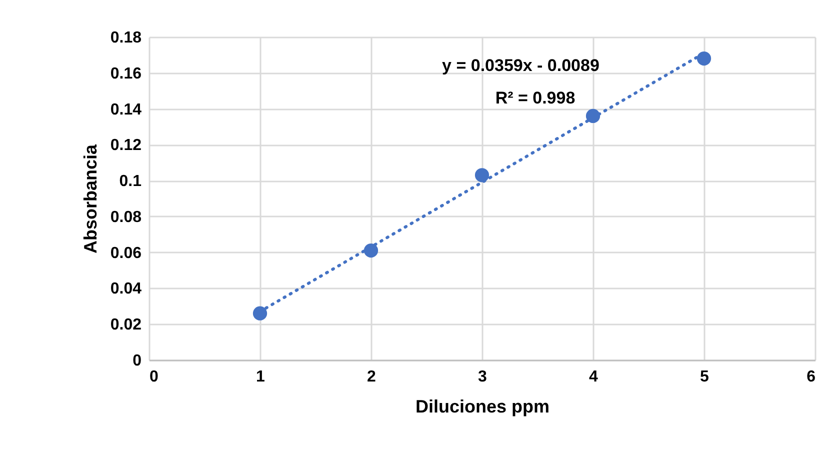  I want to click on y-tick-label: 0.08, so click(126, 217).